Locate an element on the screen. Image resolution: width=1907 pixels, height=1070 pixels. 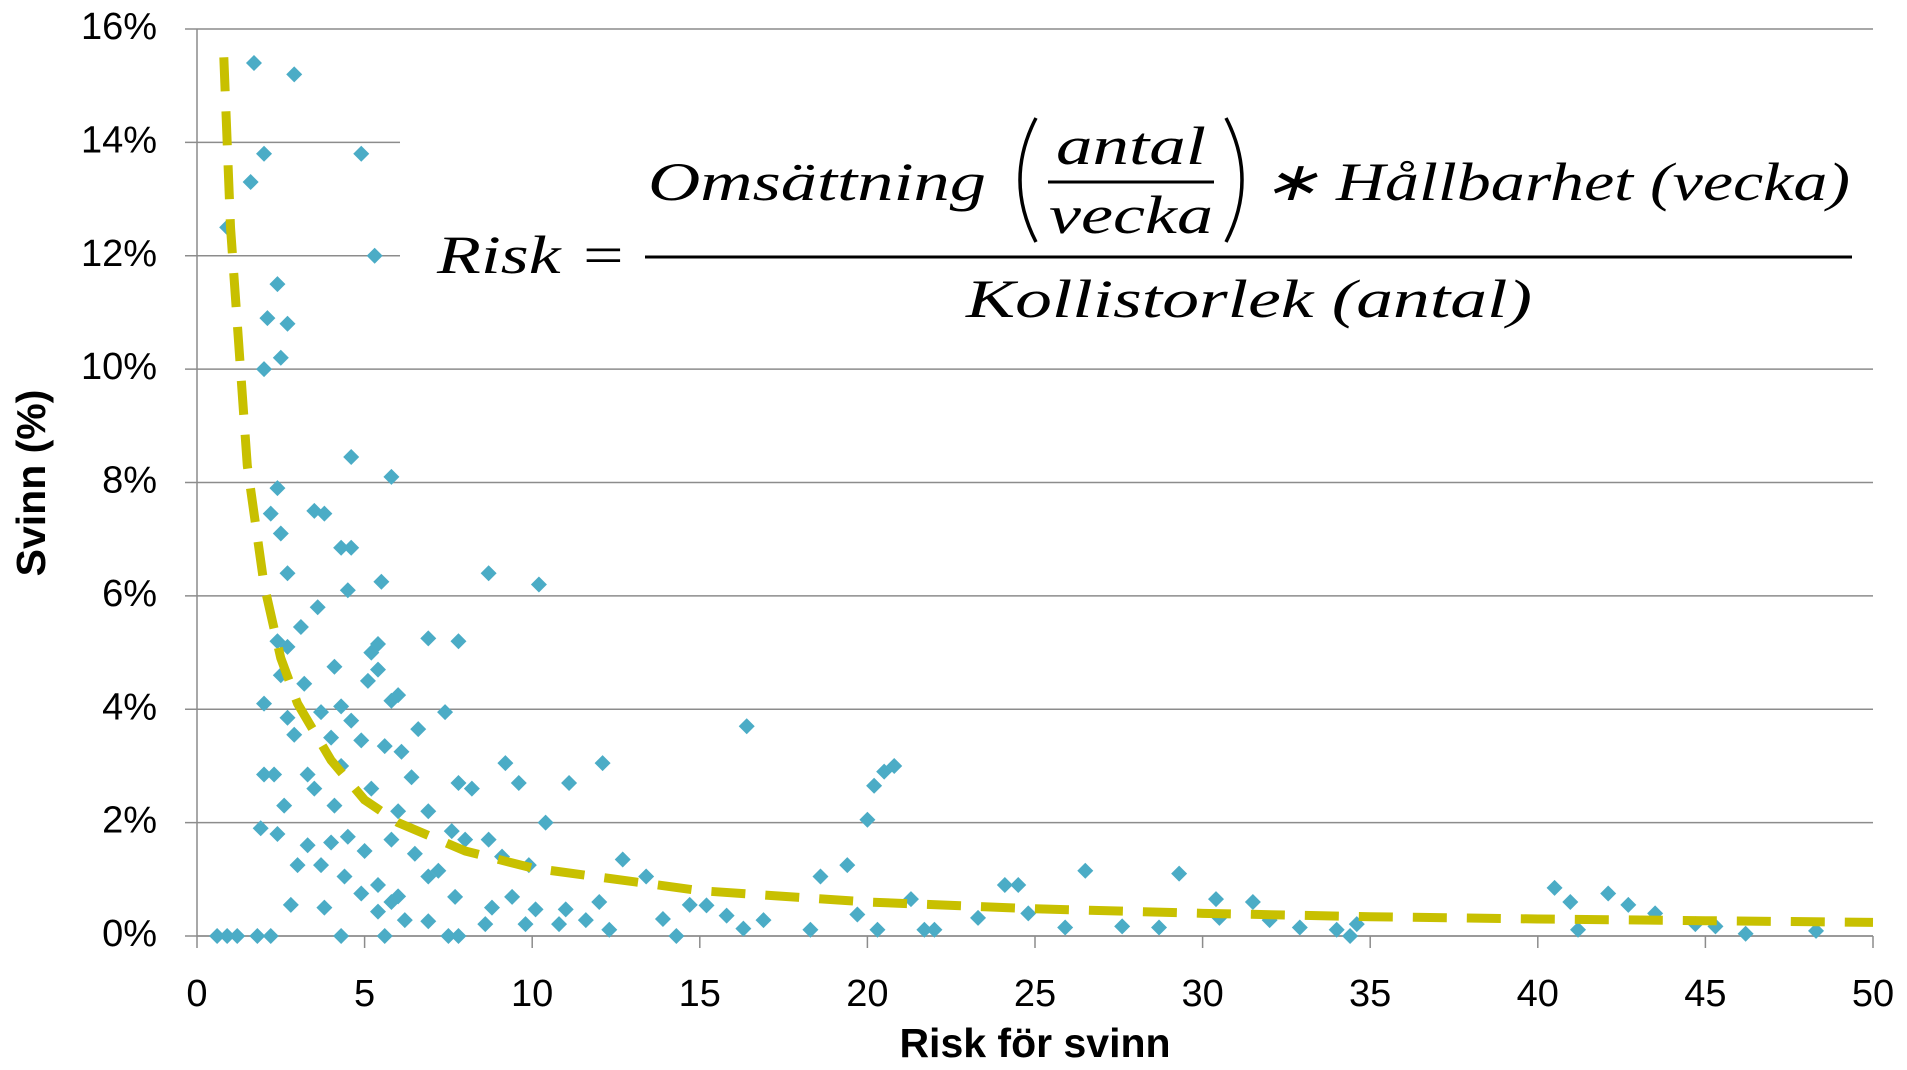
paren-right is located at coordinates (1234, 180).